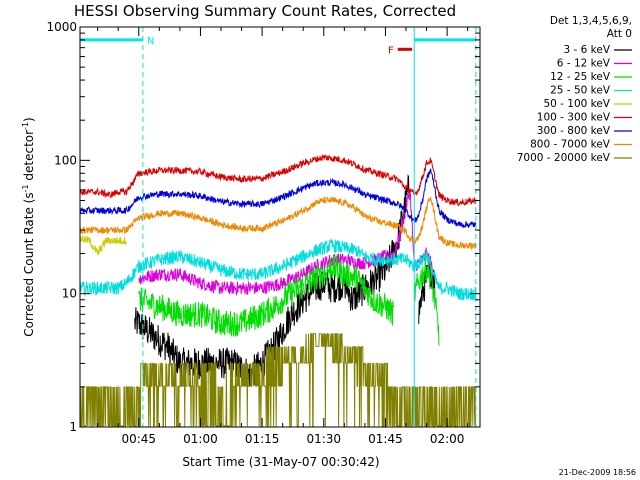 The height and width of the screenshot is (480, 640). What do you see at coordinates (25, 126) in the screenshot?
I see `y-axis-label-sup2: -1` at bounding box center [25, 126].